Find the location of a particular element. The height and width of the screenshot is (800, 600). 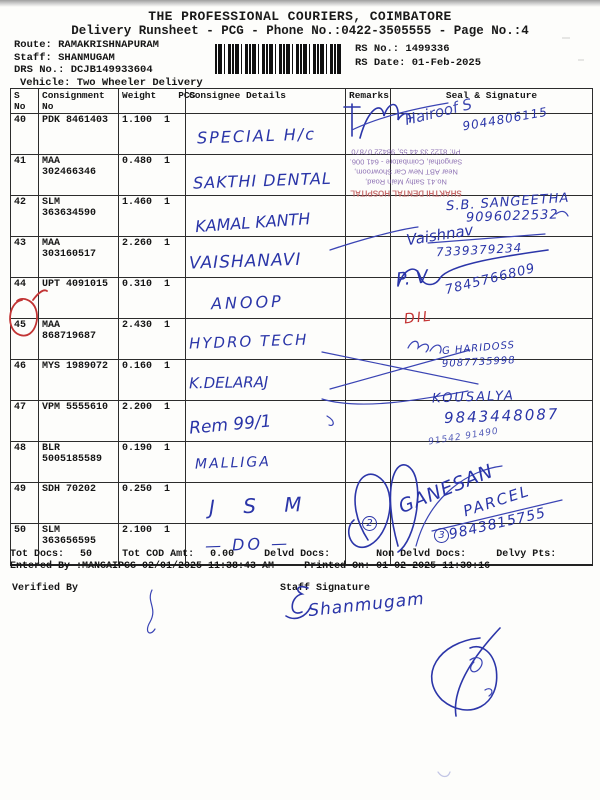

signature-name-row44: P. V is located at coordinates (412, 278).